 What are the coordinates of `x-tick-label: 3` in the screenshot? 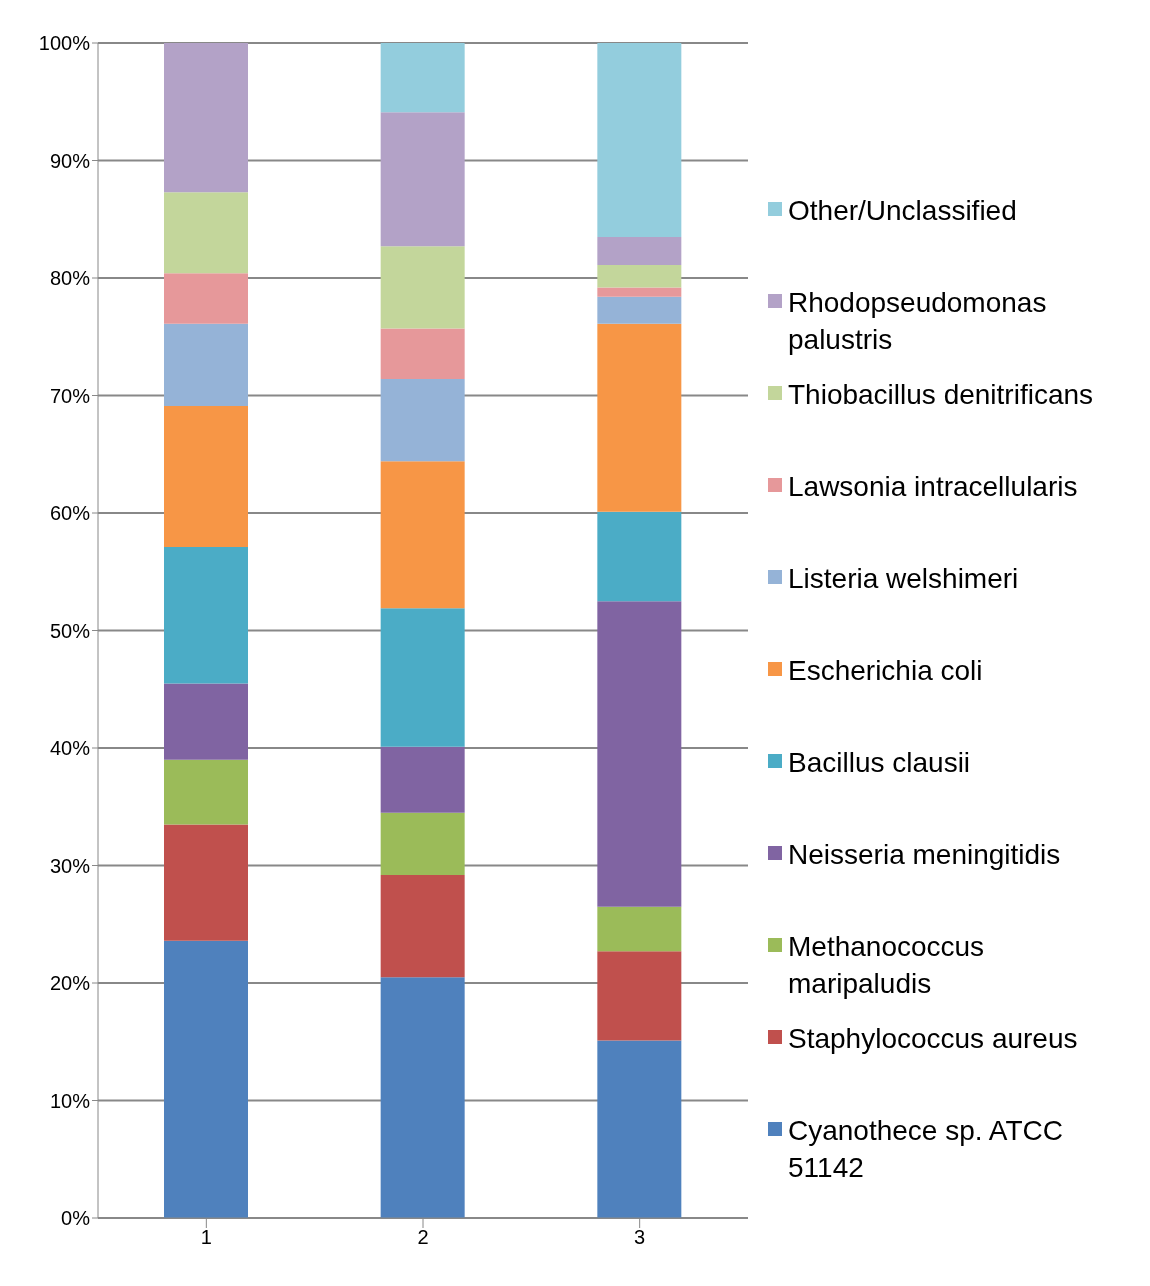 It's located at (640, 1237).